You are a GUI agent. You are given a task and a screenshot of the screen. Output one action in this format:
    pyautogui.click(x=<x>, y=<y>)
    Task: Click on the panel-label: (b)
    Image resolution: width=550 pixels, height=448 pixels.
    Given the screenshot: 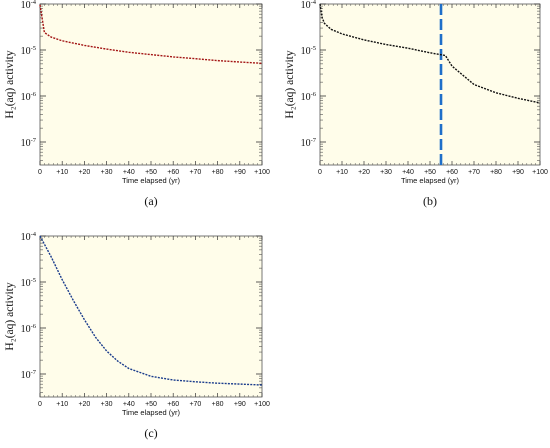 What is the action you would take?
    pyautogui.click(x=430, y=201)
    